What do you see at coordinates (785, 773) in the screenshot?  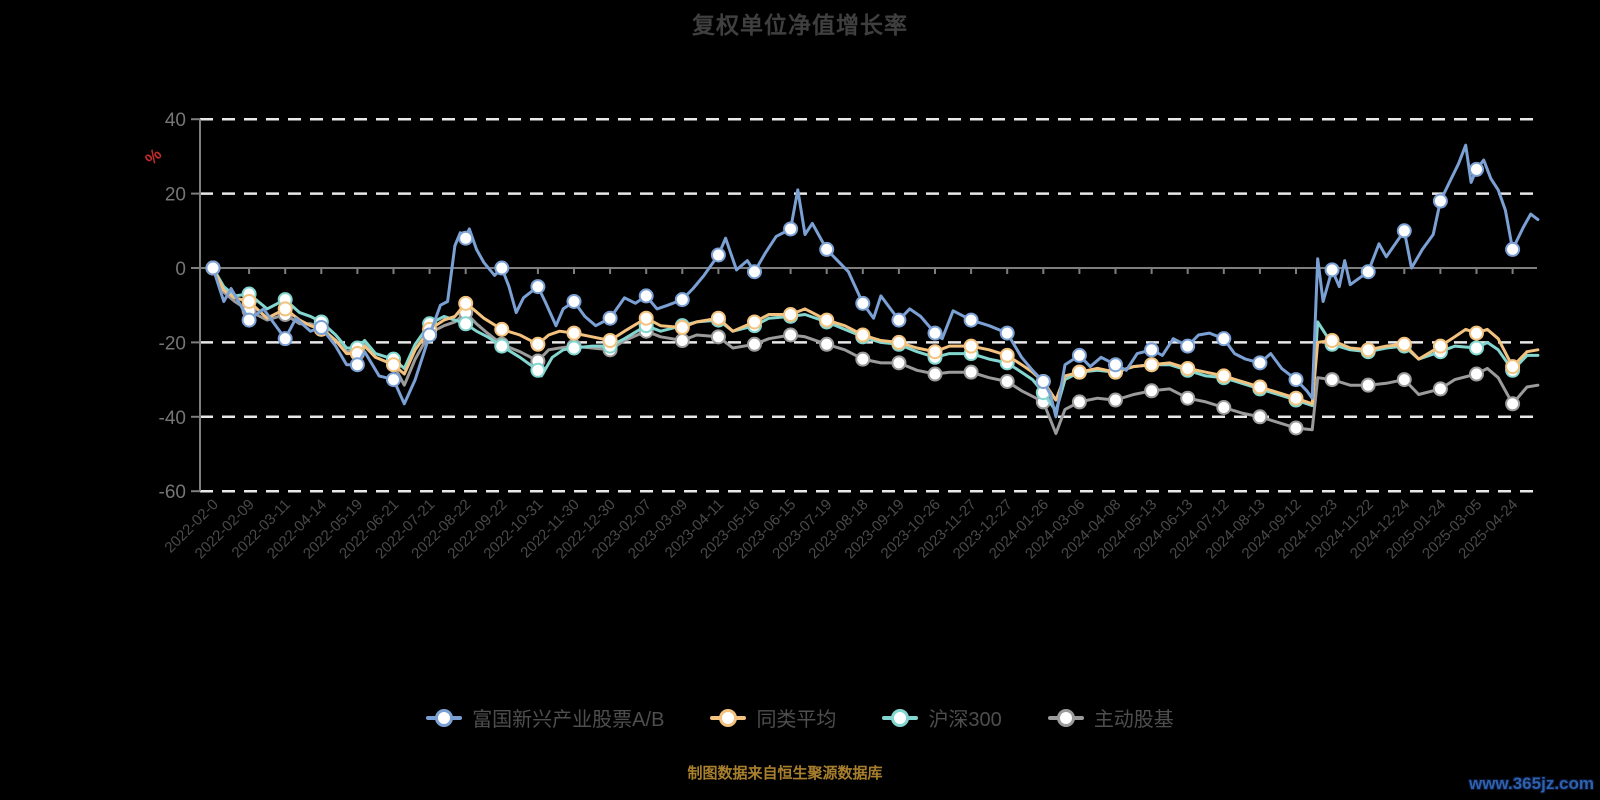 I see `data-source-note: 制图数据来自恒生聚源数据库` at bounding box center [785, 773].